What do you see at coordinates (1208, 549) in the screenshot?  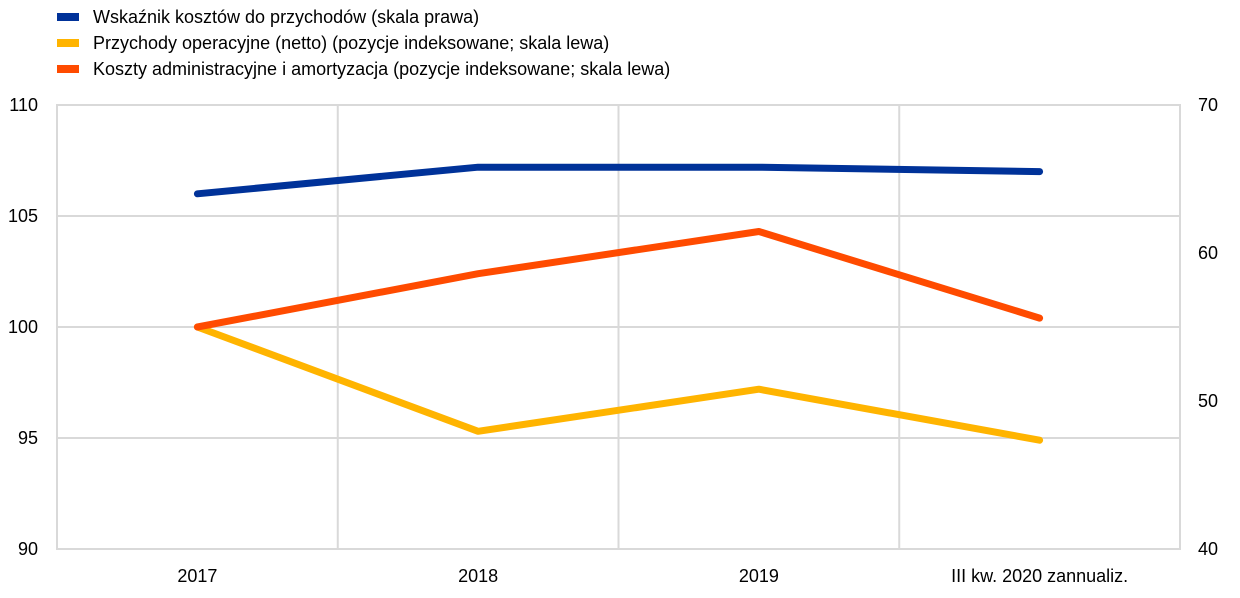 I see `right-tick-label: 40` at bounding box center [1208, 549].